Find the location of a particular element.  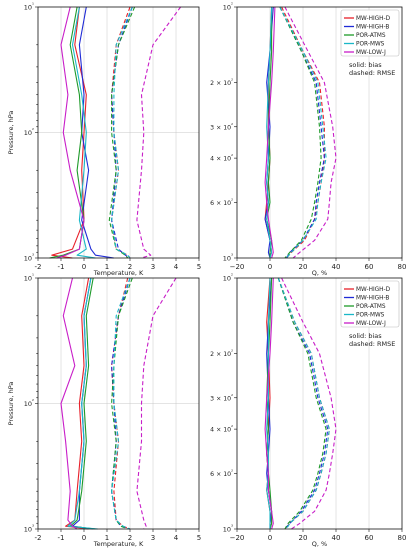

series-mw-high-b-bias is located at coordinates (96, 132).